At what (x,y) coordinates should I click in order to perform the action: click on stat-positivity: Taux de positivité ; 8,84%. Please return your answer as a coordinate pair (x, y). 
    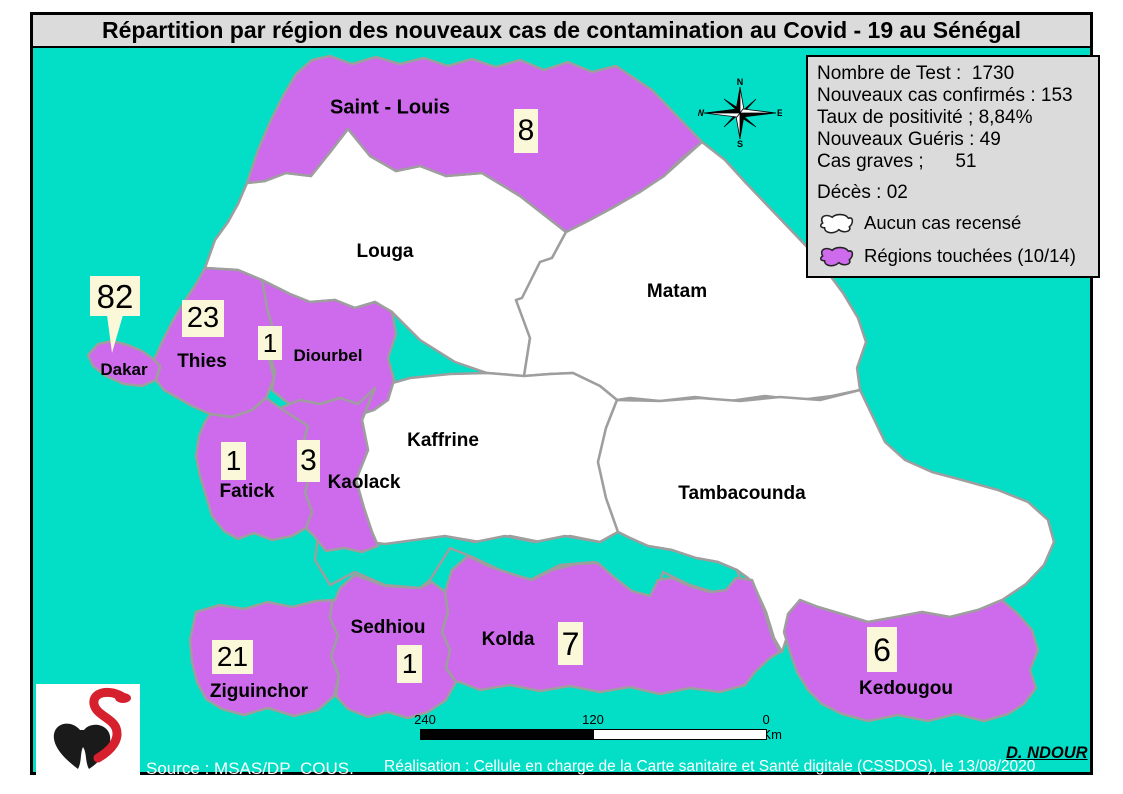
    Looking at the image, I should click on (925, 117).